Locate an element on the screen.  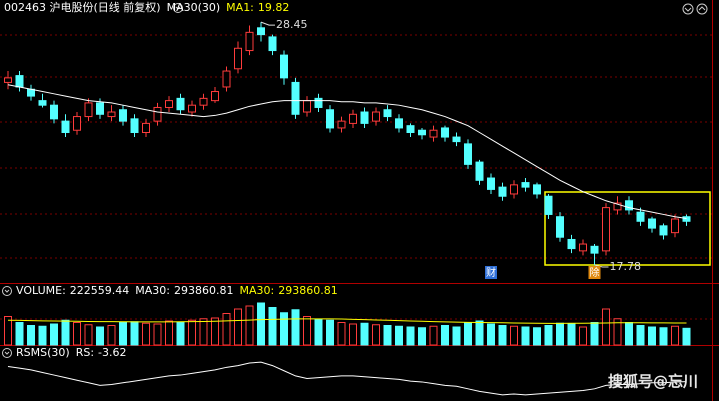
event-marker: 财 is located at coordinates (491, 272).